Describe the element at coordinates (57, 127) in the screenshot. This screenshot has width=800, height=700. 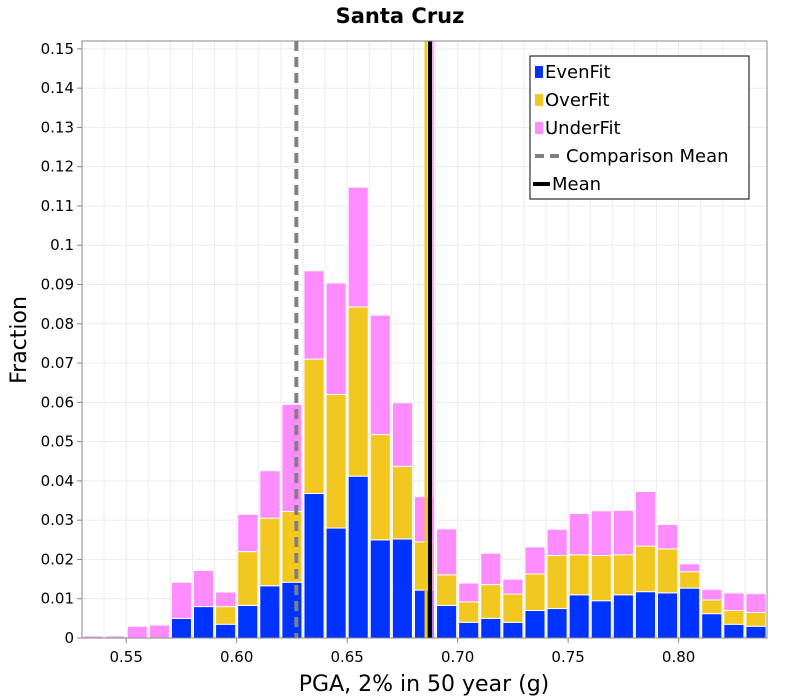
I see `y-tick-label: 0.13` at that location.